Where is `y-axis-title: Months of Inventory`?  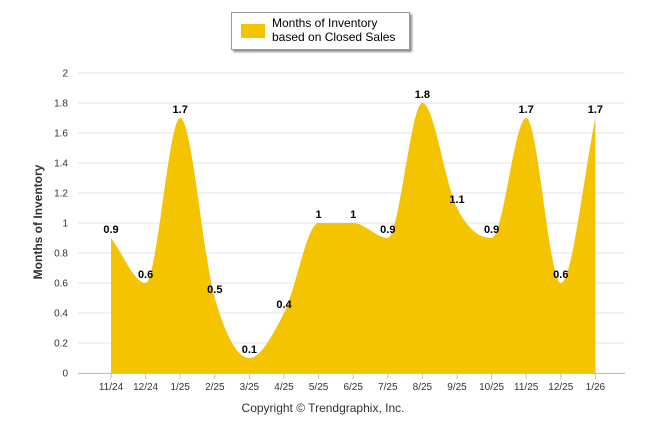 y-axis-title: Months of Inventory is located at coordinates (38, 222).